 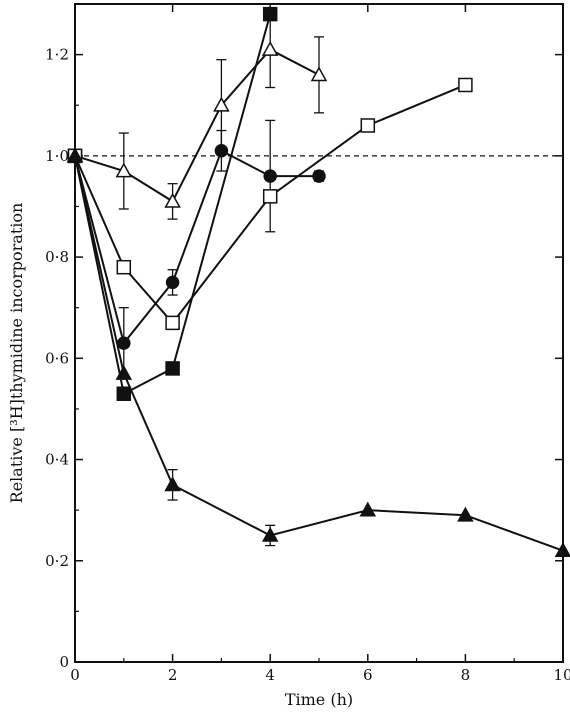 What do you see at coordinates (466, 675) in the screenshot?
I see `x-tick-label: 8` at bounding box center [466, 675].